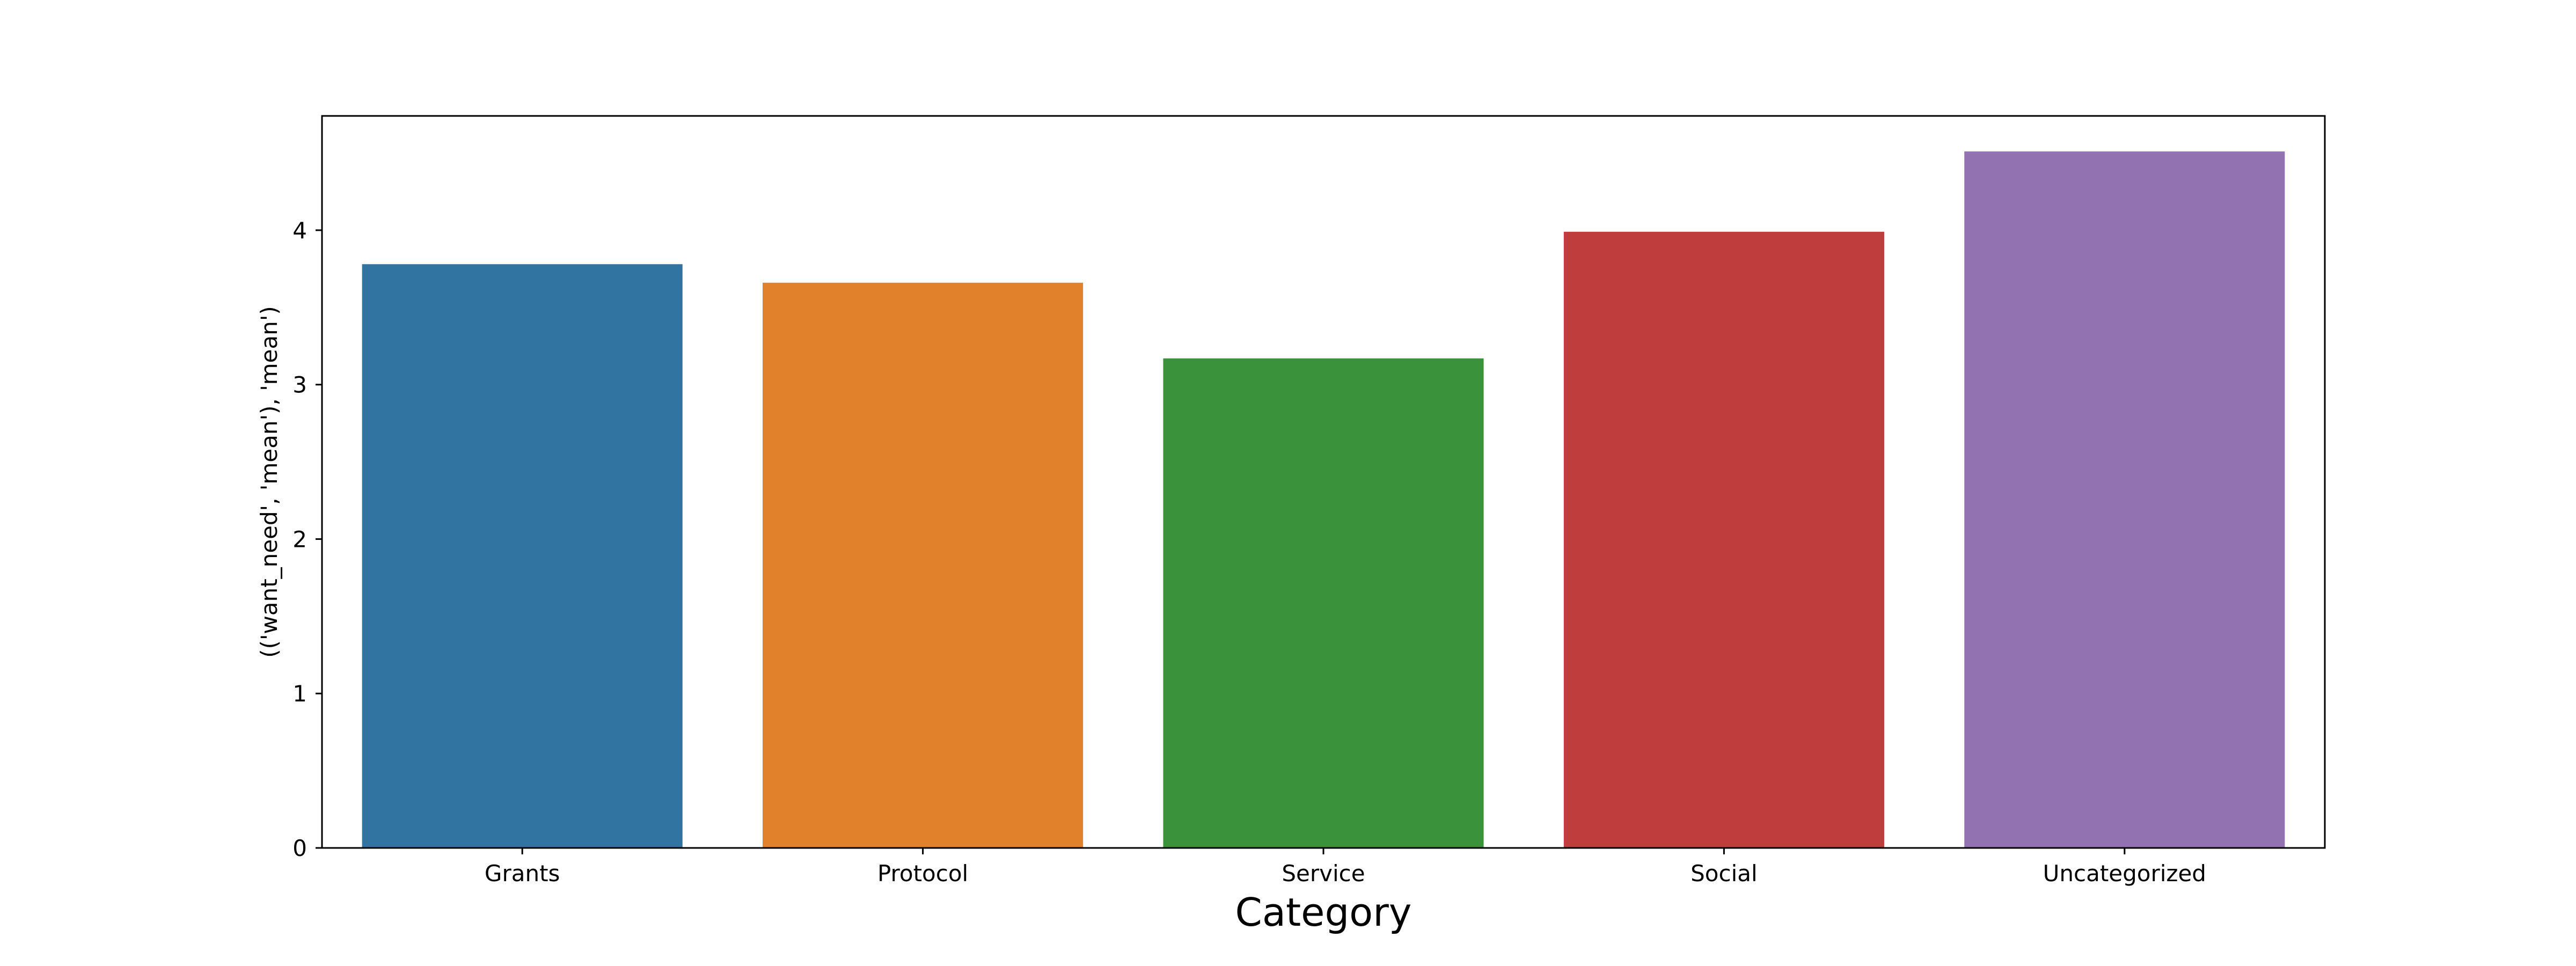 This screenshot has width=2576, height=966. What do you see at coordinates (1724, 873) in the screenshot?
I see `x-tick-label: Social` at bounding box center [1724, 873].